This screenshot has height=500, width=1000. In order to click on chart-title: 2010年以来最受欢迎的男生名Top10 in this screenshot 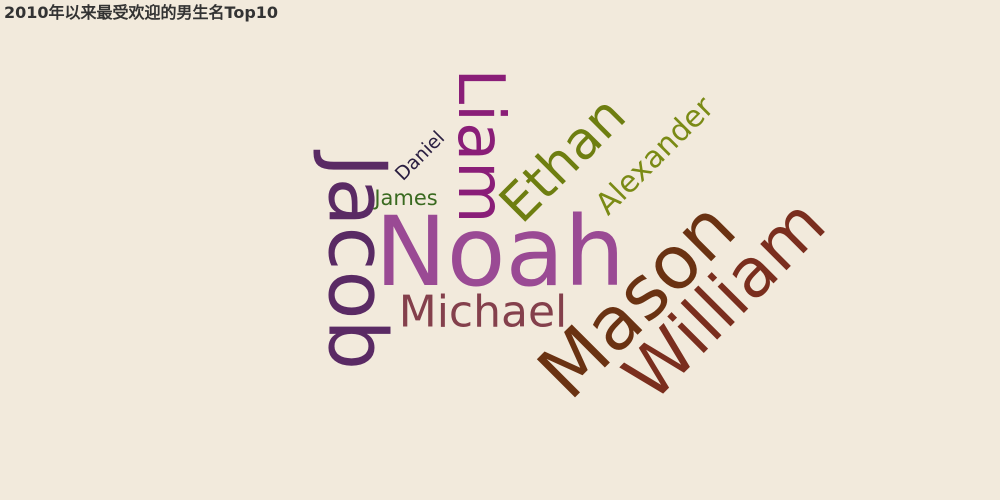, I will do `click(141, 12)`.